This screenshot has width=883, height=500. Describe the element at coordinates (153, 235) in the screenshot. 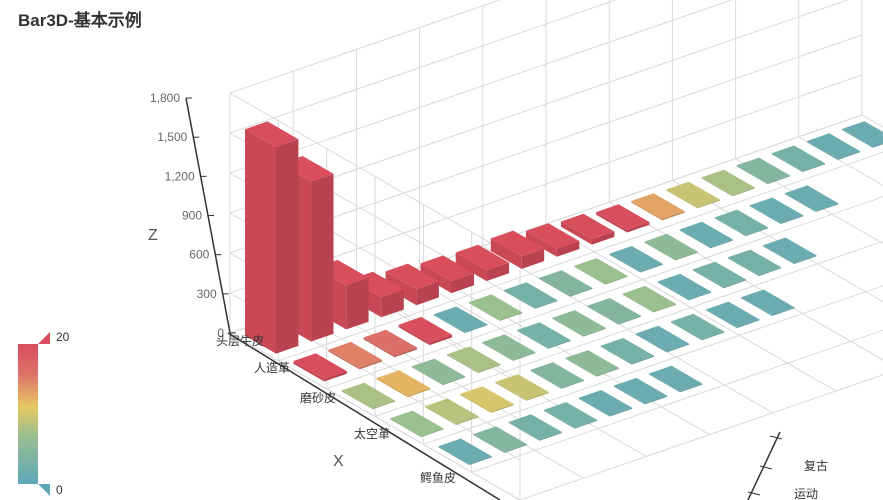

I see `z-axis-name: Z` at that location.